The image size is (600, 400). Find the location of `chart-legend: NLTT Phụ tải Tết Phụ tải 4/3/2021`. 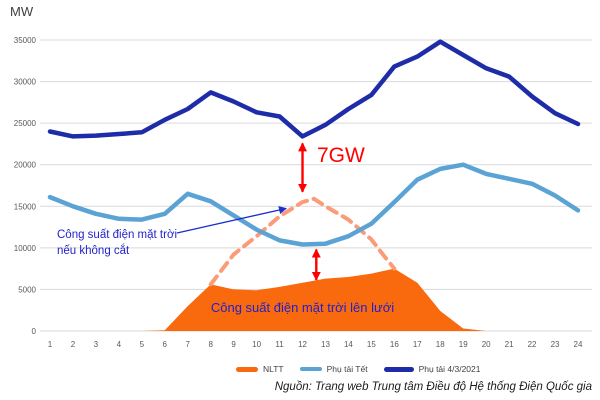

chart-legend: NLTT Phụ tải Tết Phụ tải 4/3/2021 is located at coordinates (358, 369).